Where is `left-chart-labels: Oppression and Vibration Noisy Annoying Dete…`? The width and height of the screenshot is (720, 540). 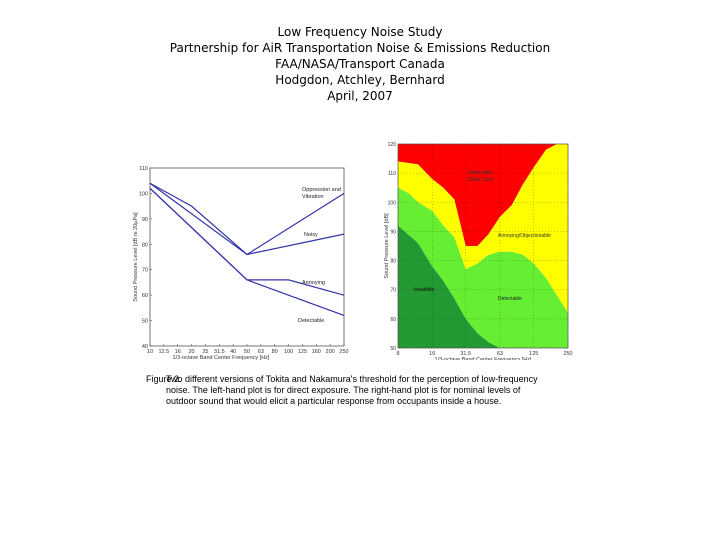 left-chart-labels: Oppression and Vibration Noisy Annoying Dete… is located at coordinates (237, 273).